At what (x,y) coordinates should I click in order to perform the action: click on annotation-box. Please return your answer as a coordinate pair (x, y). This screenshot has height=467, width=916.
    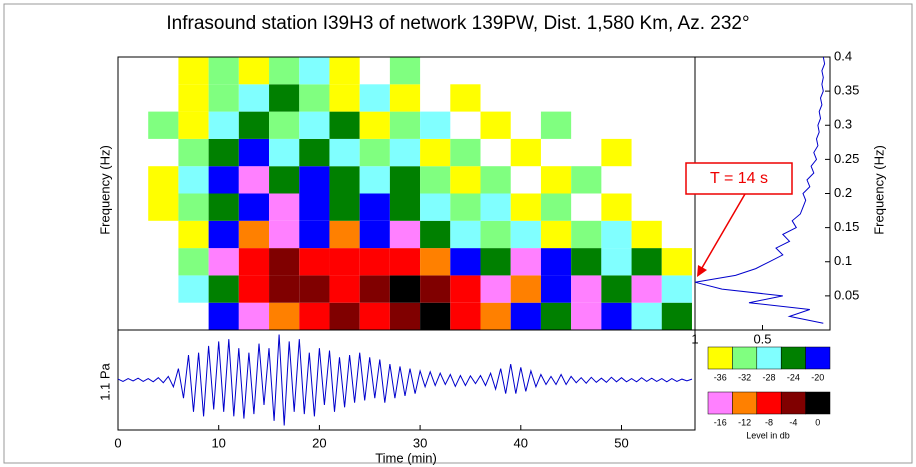
    Looking at the image, I should click on (739, 178).